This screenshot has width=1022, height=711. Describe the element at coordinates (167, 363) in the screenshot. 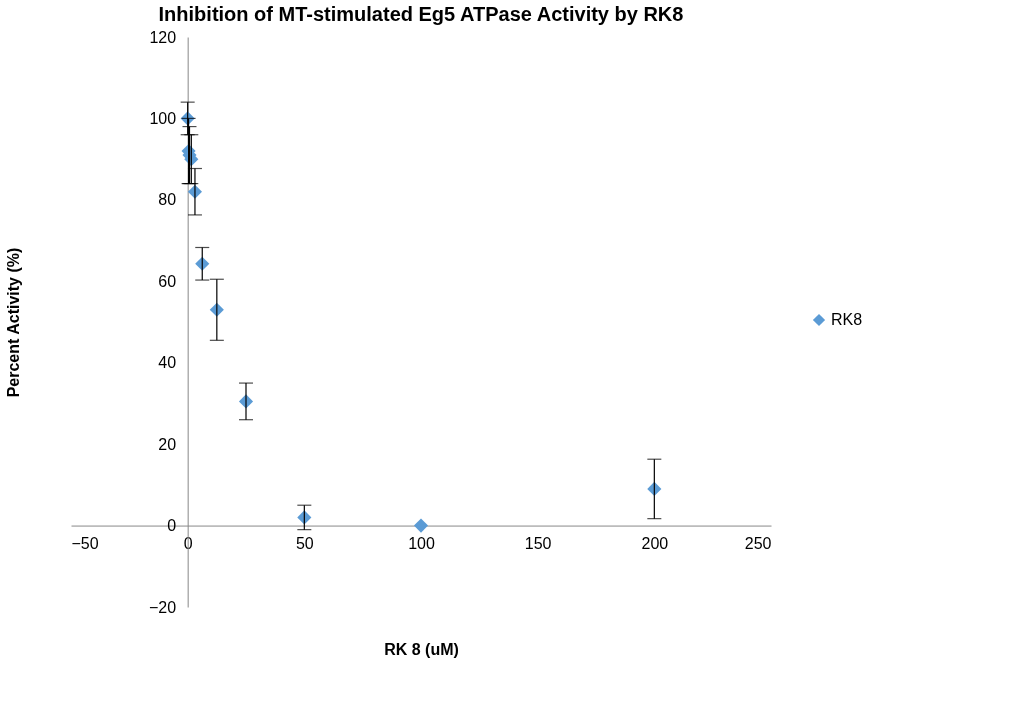

I see `y-tick-label: 40` at that location.